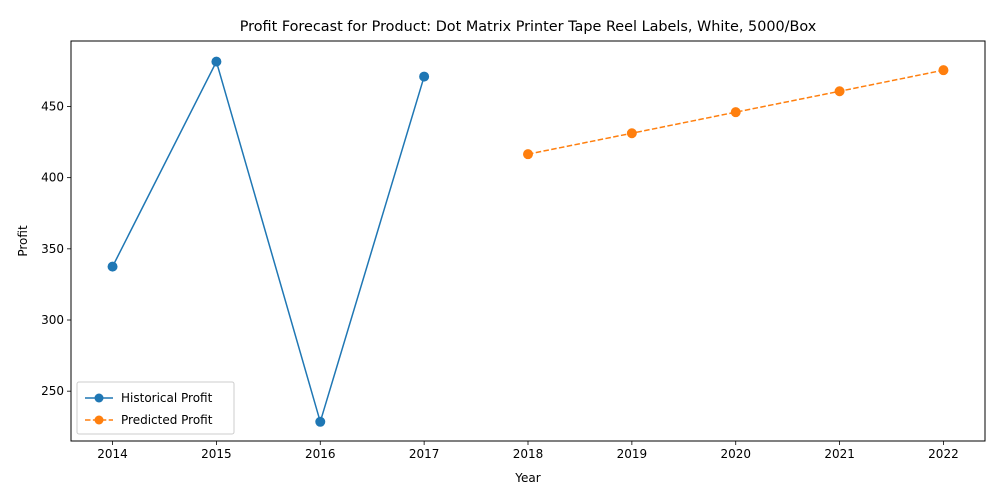  What do you see at coordinates (943, 454) in the screenshot?
I see `x-tick-label: 2022` at bounding box center [943, 454].